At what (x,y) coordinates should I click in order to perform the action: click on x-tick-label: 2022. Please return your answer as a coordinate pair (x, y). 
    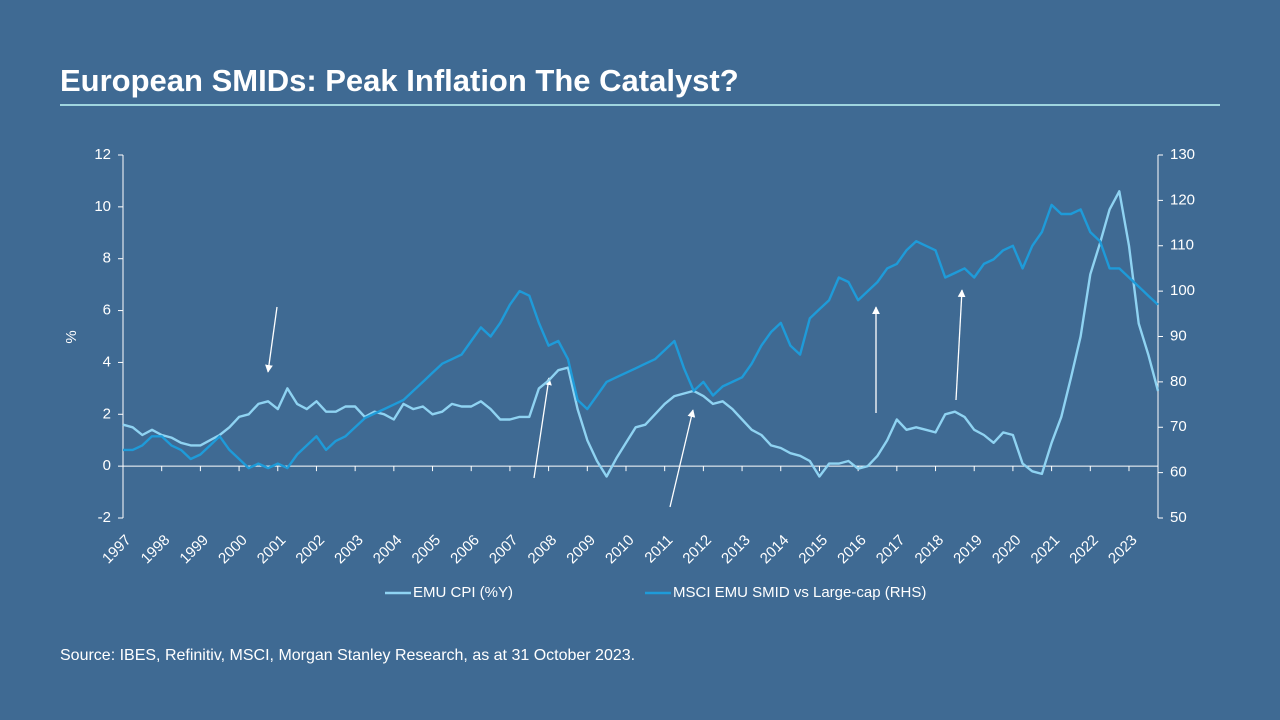
    Looking at the image, I should click on (1084, 550).